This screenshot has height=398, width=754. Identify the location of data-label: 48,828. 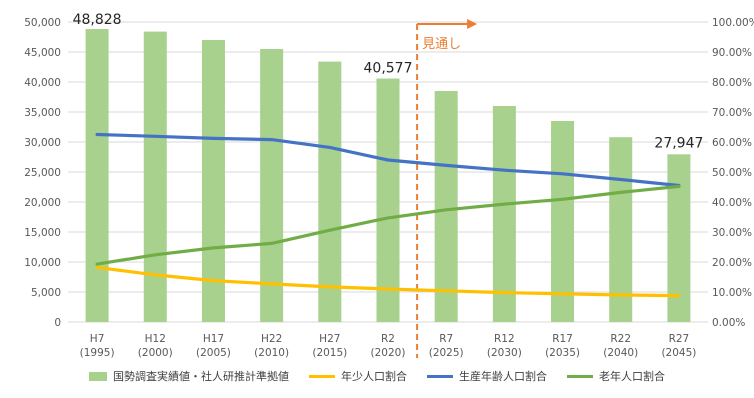
(97, 20).